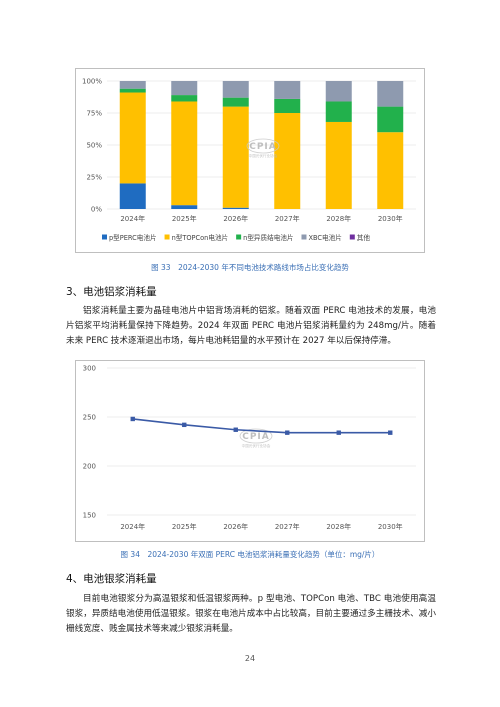 The image size is (500, 707). I want to click on legend-label: XBC电池片, so click(324, 237).